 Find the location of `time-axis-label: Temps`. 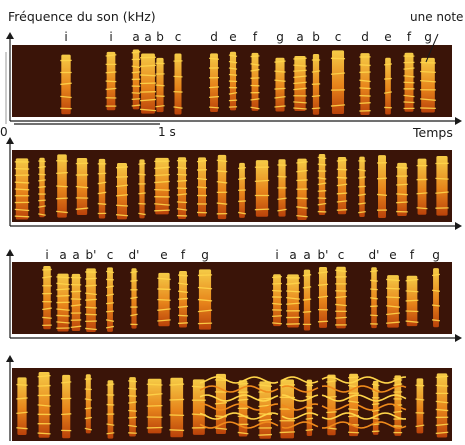

time-axis-label: Temps is located at coordinates (433, 133).